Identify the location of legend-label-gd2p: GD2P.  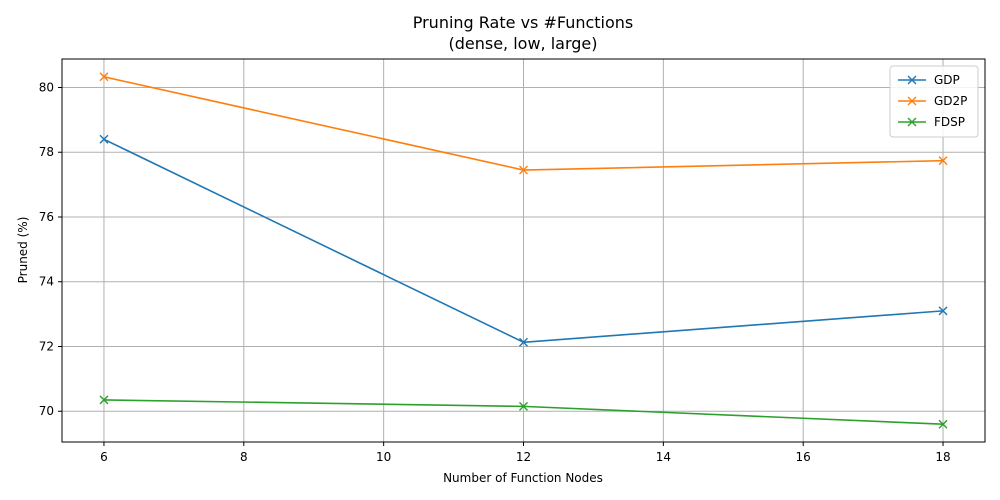
(950, 101).